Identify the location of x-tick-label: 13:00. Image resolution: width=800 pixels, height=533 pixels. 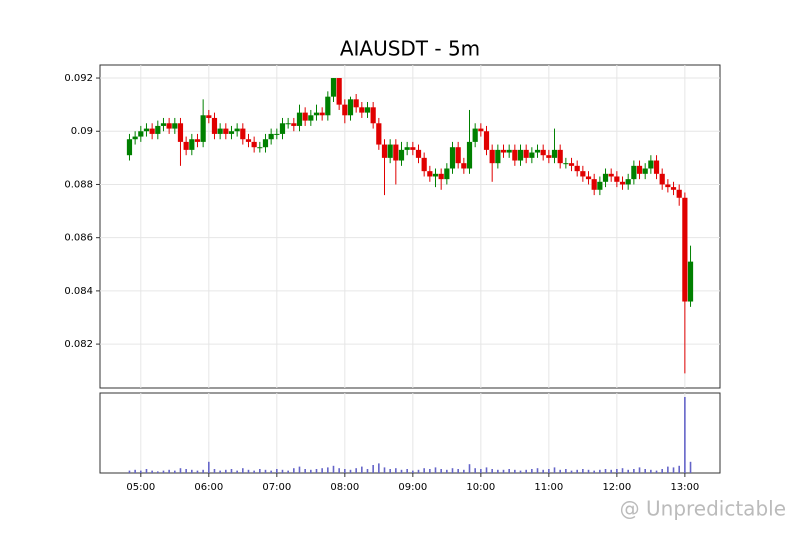
(684, 487).